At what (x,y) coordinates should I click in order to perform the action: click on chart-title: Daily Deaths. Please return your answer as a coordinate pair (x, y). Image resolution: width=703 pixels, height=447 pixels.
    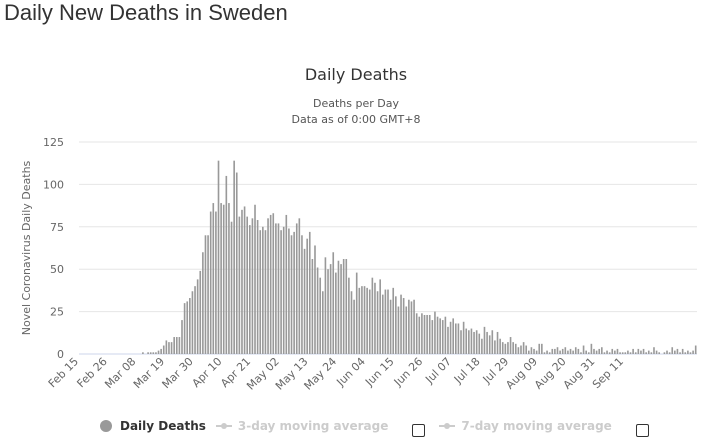
    Looking at the image, I should click on (356, 74).